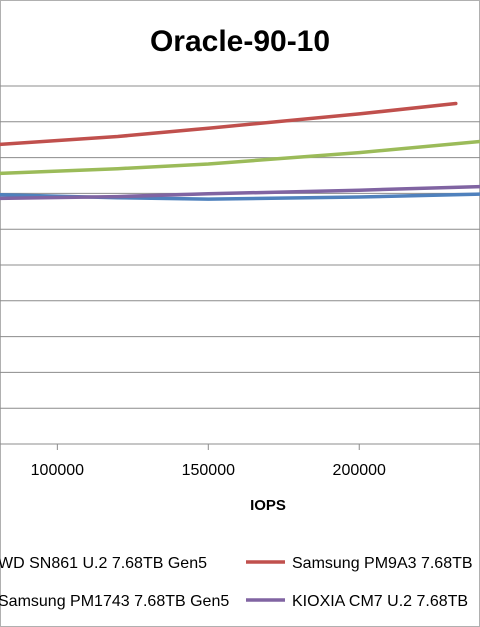 This screenshot has width=480, height=627. What do you see at coordinates (240, 446) in the screenshot?
I see `axes` at bounding box center [240, 446].